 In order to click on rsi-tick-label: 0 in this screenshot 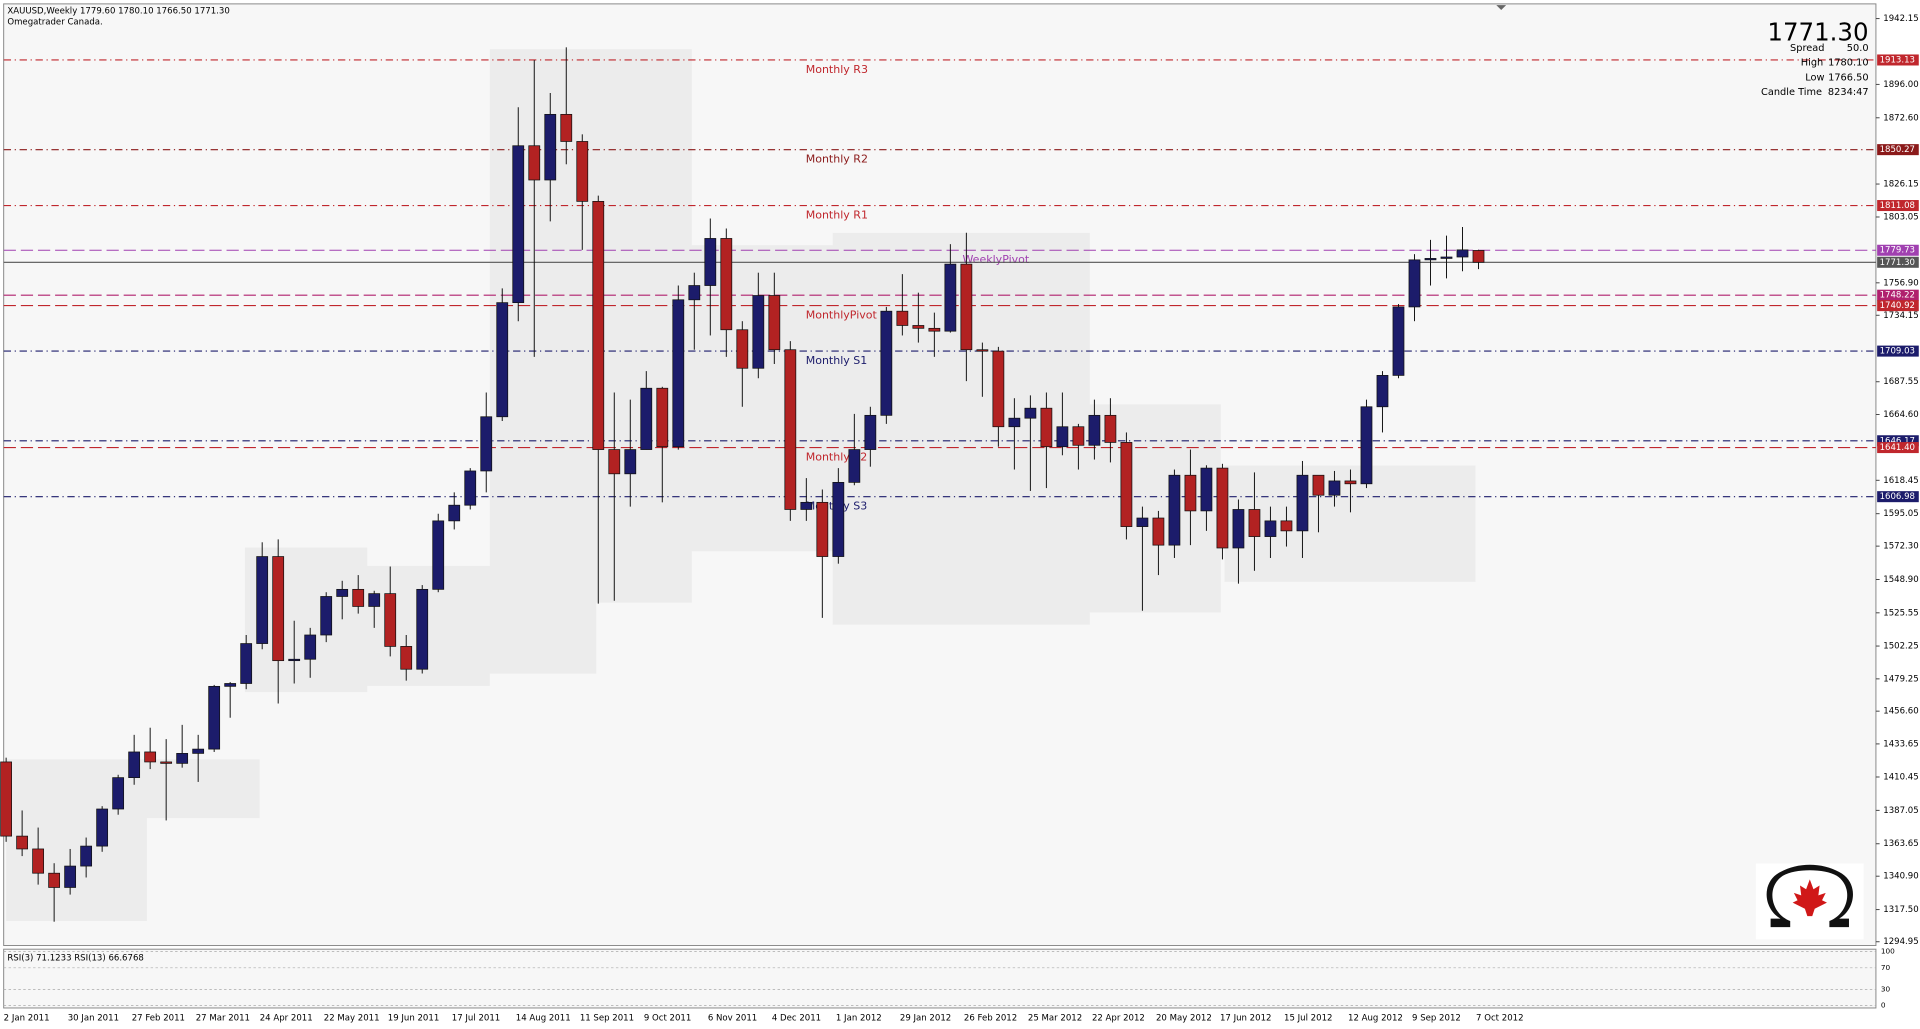, I will do `click(1883, 1005)`.